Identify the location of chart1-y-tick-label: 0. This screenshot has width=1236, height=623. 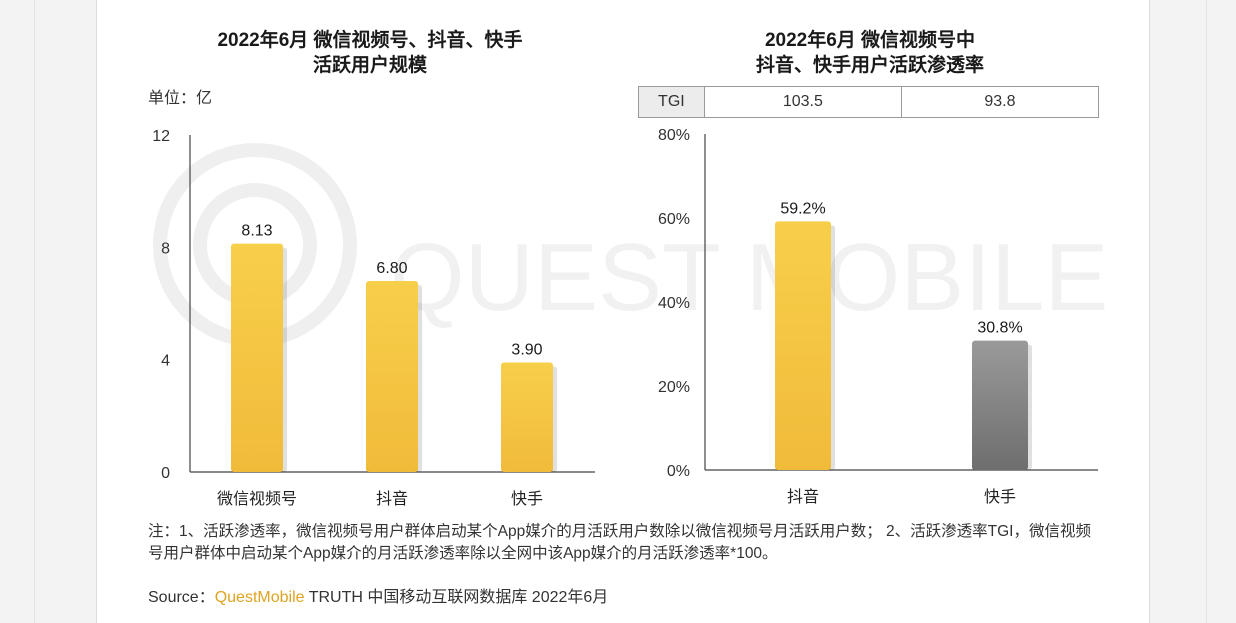
(165, 473).